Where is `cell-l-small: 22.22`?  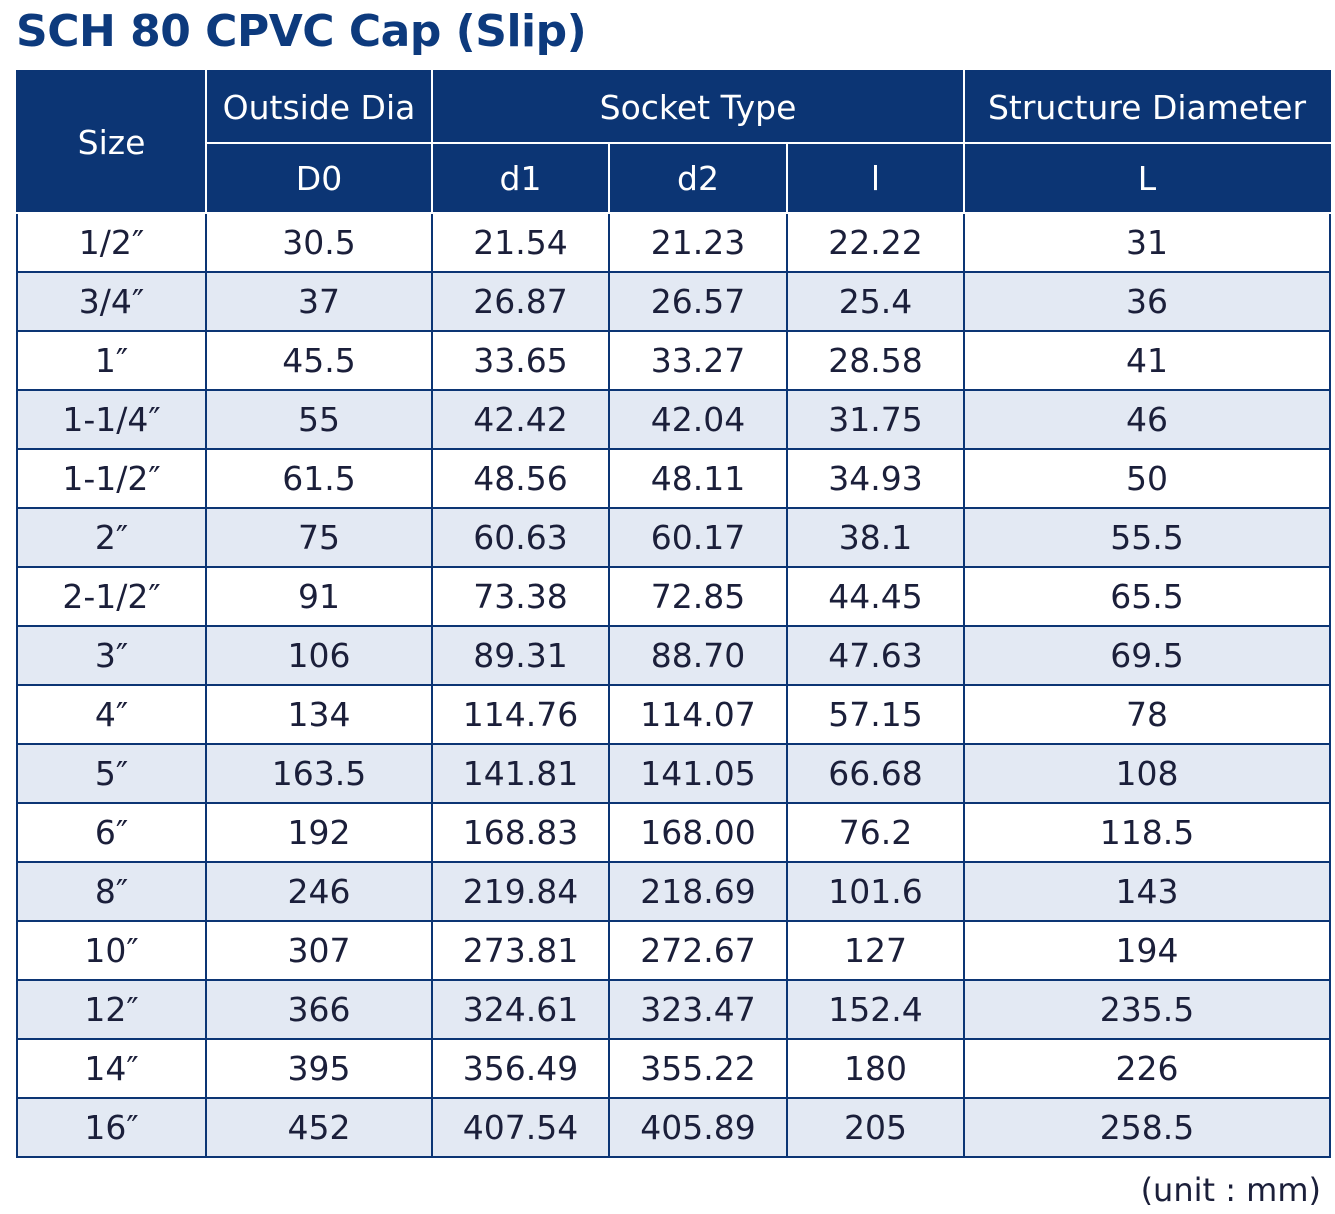 cell-l-small: 22.22 is located at coordinates (875, 242).